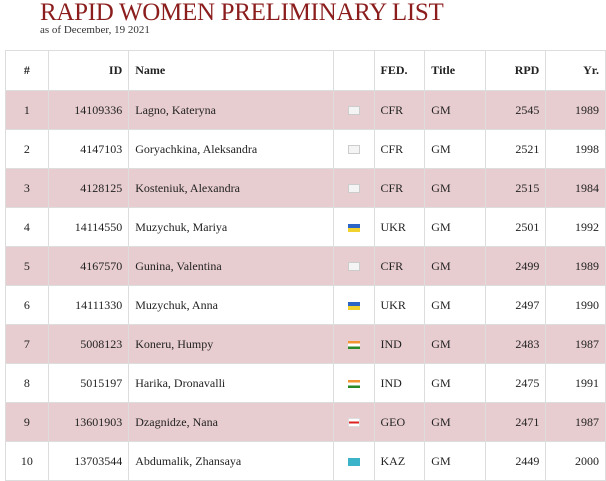  What do you see at coordinates (455, 70) in the screenshot?
I see `column-header: Title` at bounding box center [455, 70].